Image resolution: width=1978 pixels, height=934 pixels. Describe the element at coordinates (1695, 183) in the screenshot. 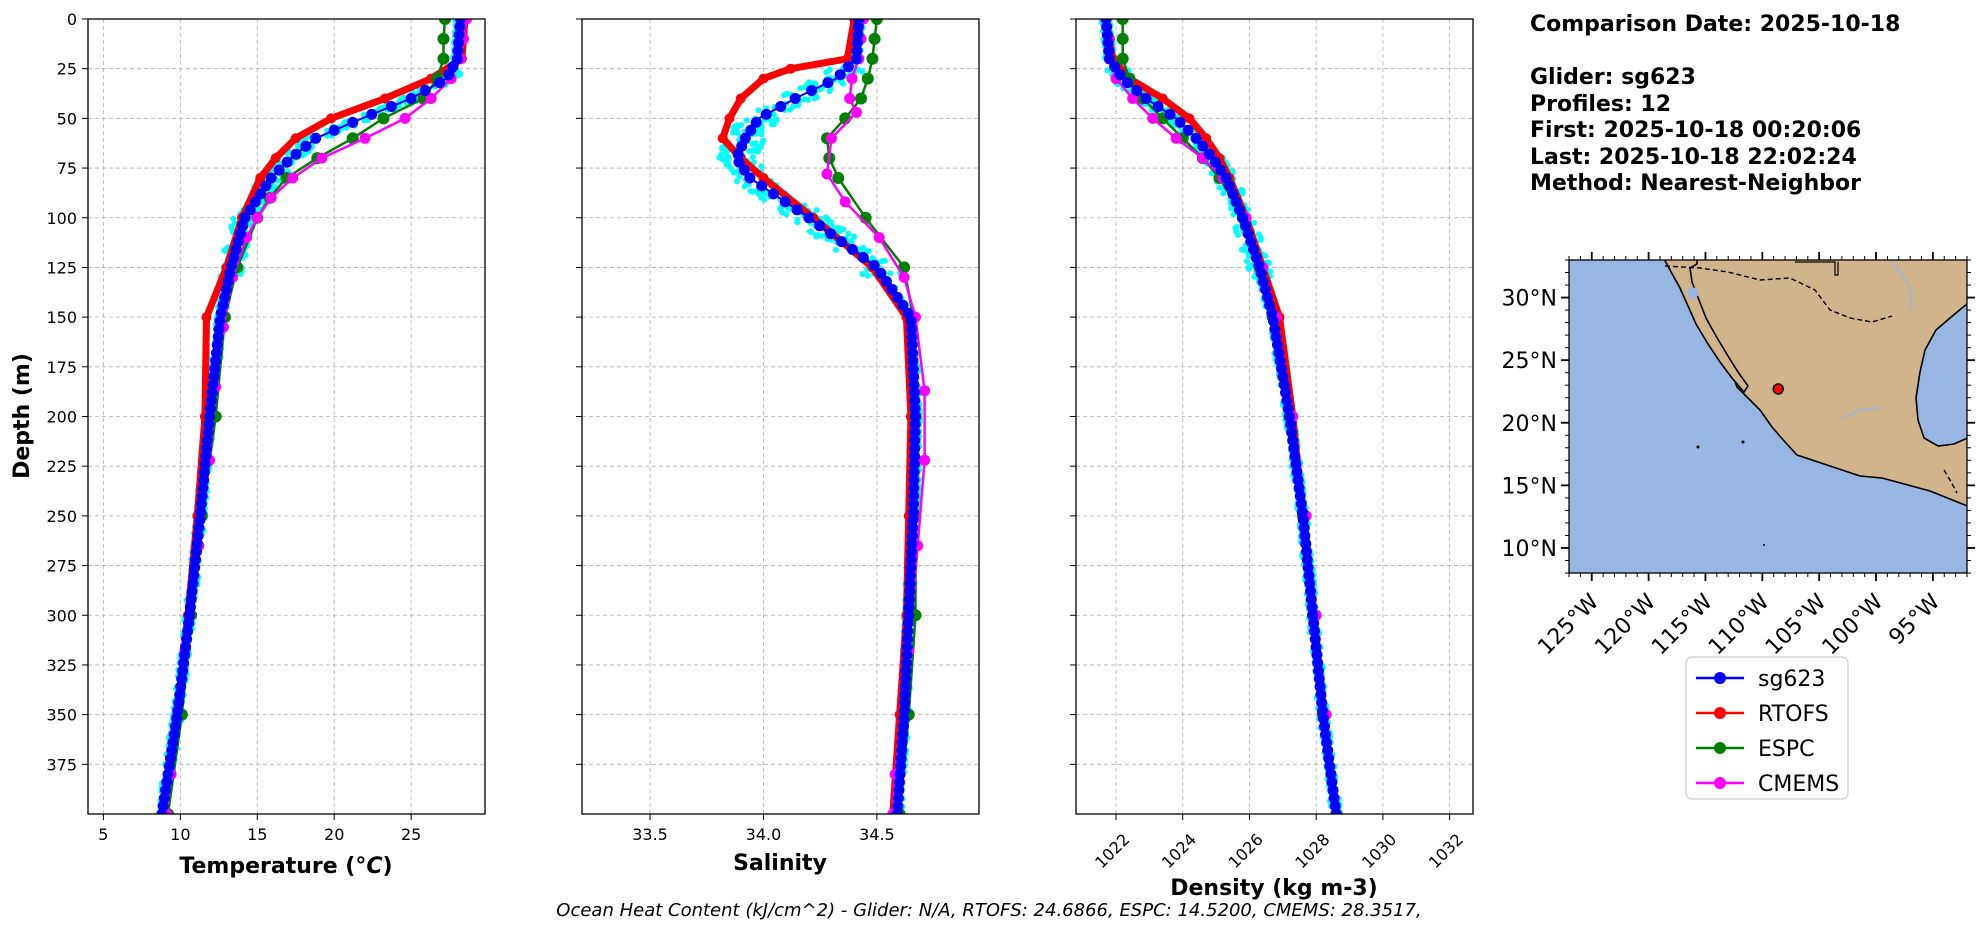

I see `interpolation-method: Method: Nearest-Neighbor` at that location.